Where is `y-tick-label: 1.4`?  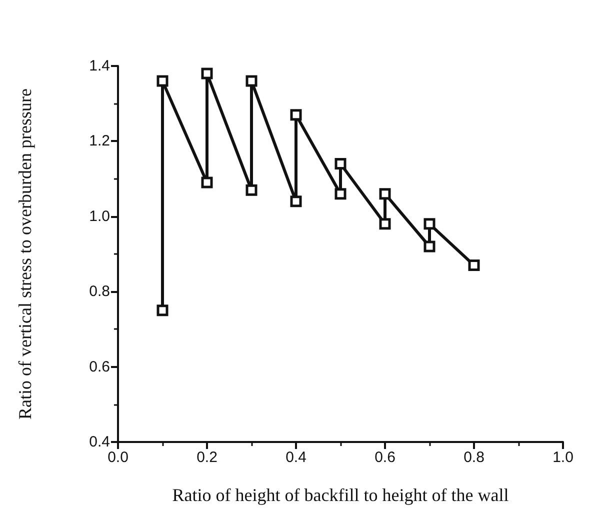 y-tick-label: 1.4 is located at coordinates (99, 66).